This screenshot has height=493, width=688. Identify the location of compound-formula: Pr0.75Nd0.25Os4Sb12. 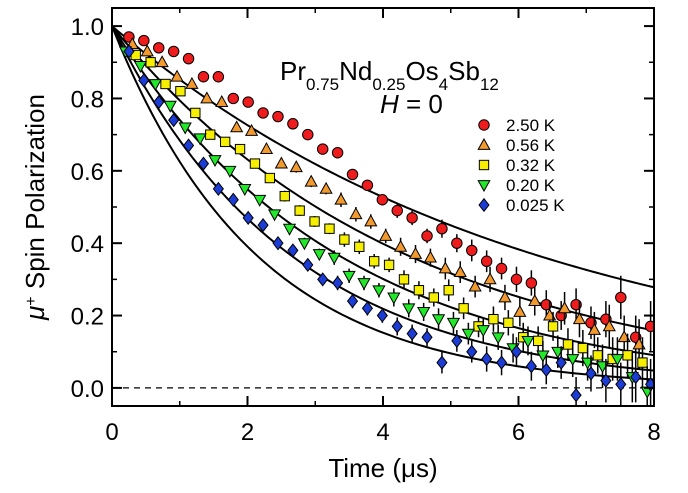
(389, 75).